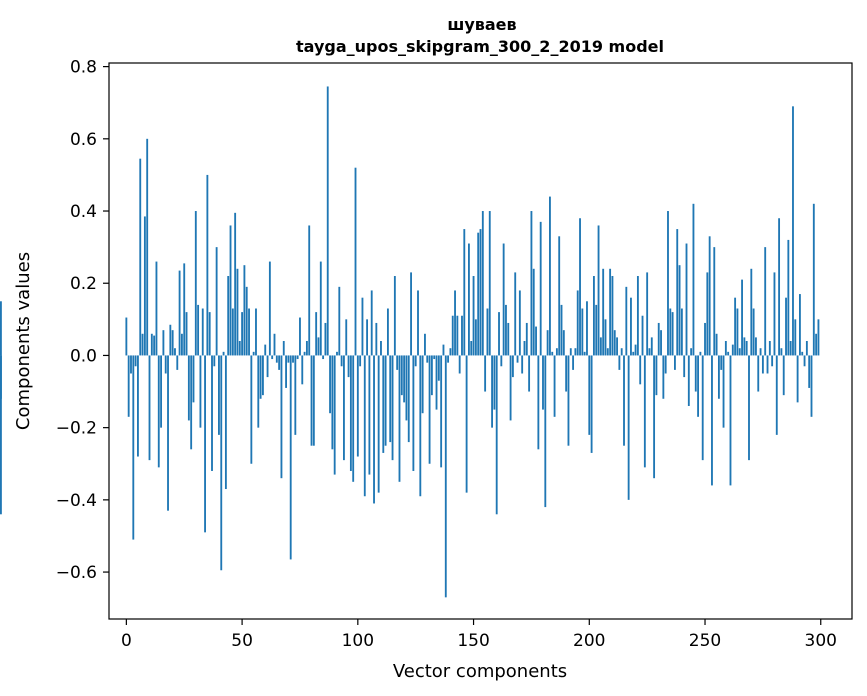  Describe the element at coordinates (358, 641) in the screenshot. I see `x-tick-label: 100` at that location.